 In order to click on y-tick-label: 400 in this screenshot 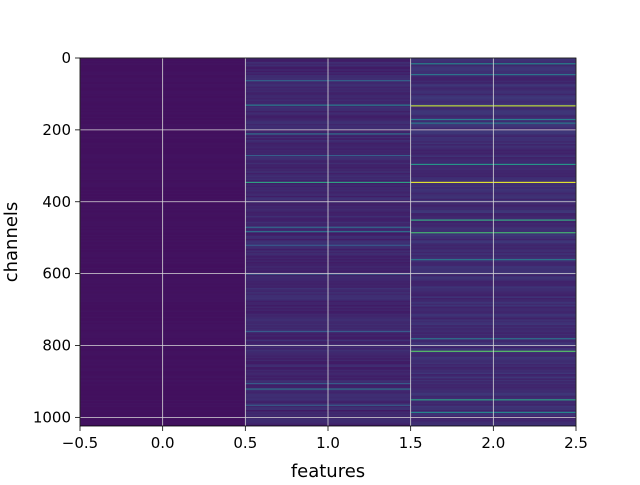, I will do `click(56, 202)`.